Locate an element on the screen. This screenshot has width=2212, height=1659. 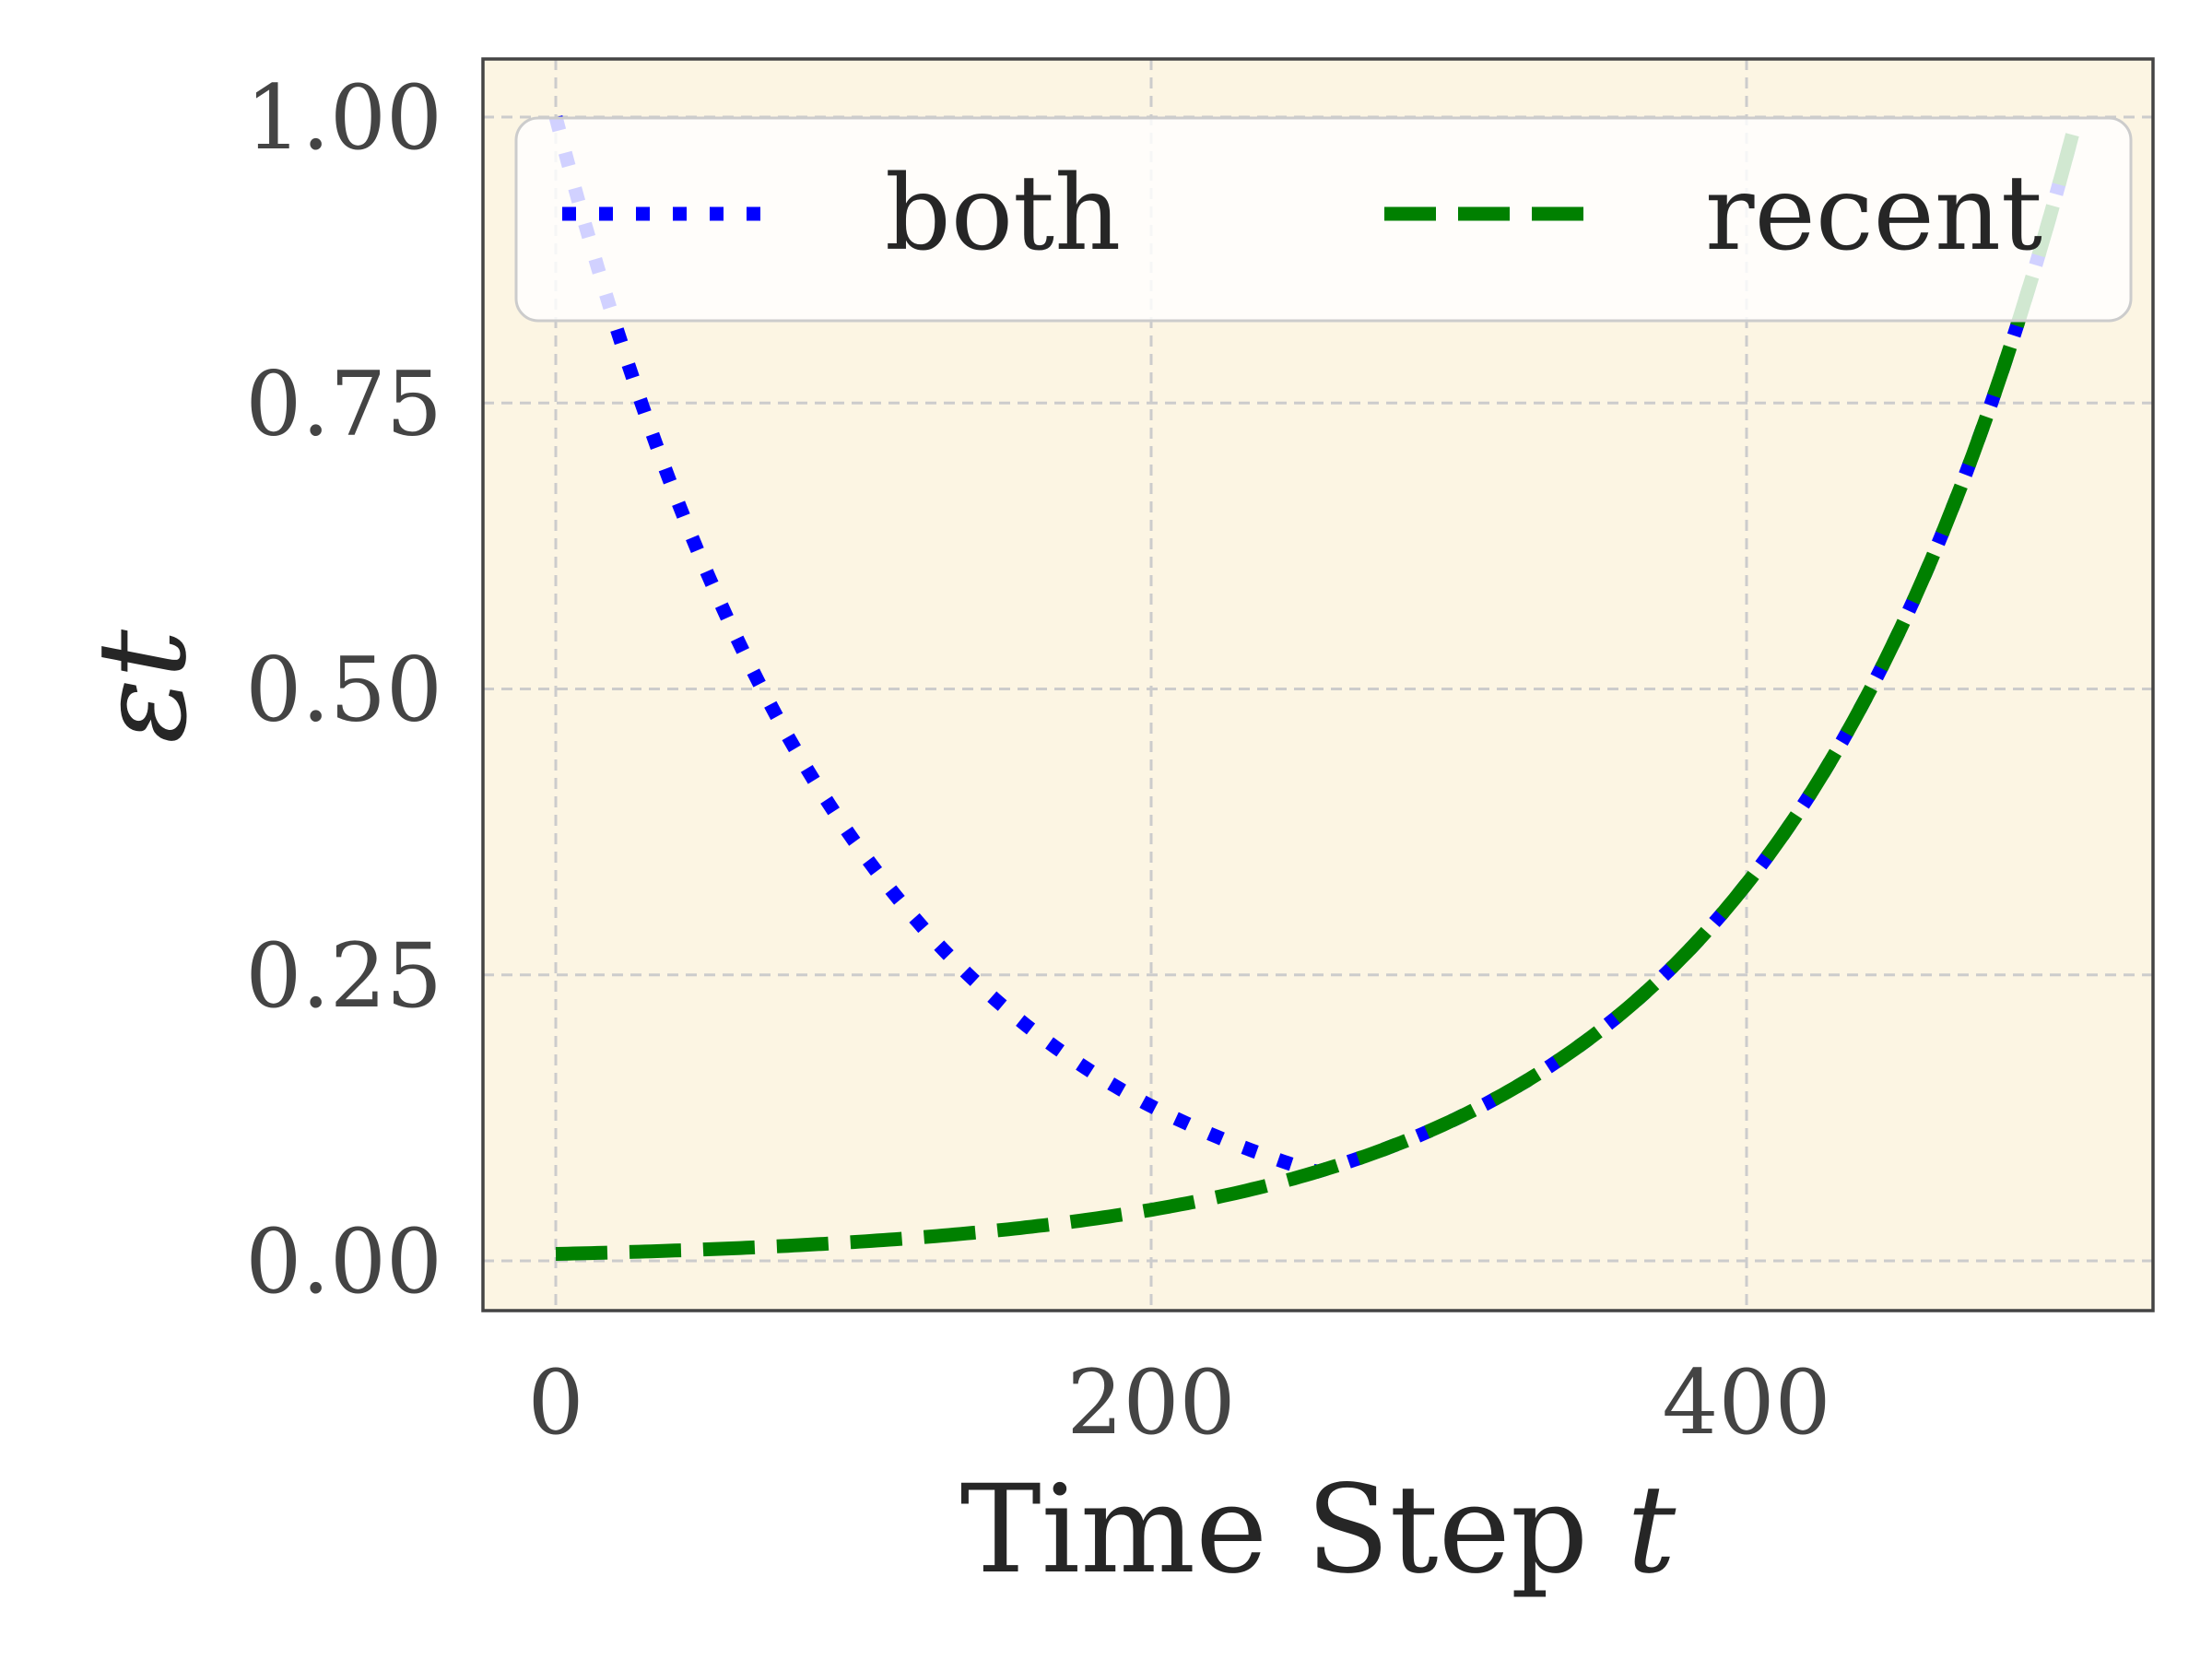
x-tick-label: 200 is located at coordinates (1150, 1402).